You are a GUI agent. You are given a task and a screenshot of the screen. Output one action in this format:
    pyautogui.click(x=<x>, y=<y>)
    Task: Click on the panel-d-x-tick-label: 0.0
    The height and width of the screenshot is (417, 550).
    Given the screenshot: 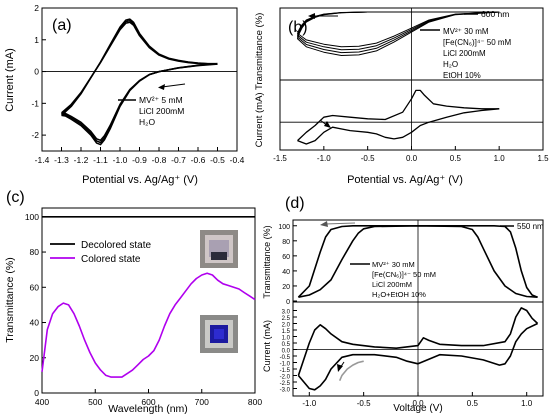 What is the action you would take?
    pyautogui.click(x=418, y=403)
    